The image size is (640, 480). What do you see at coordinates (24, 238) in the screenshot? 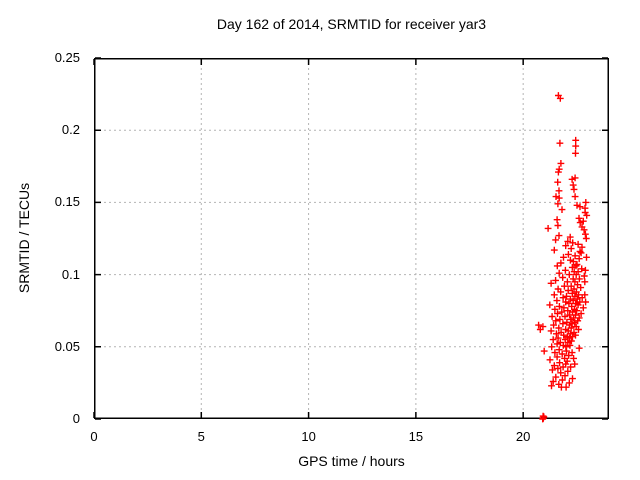
I see `y-axis-label: SRMTID / TECUs` at bounding box center [24, 238].